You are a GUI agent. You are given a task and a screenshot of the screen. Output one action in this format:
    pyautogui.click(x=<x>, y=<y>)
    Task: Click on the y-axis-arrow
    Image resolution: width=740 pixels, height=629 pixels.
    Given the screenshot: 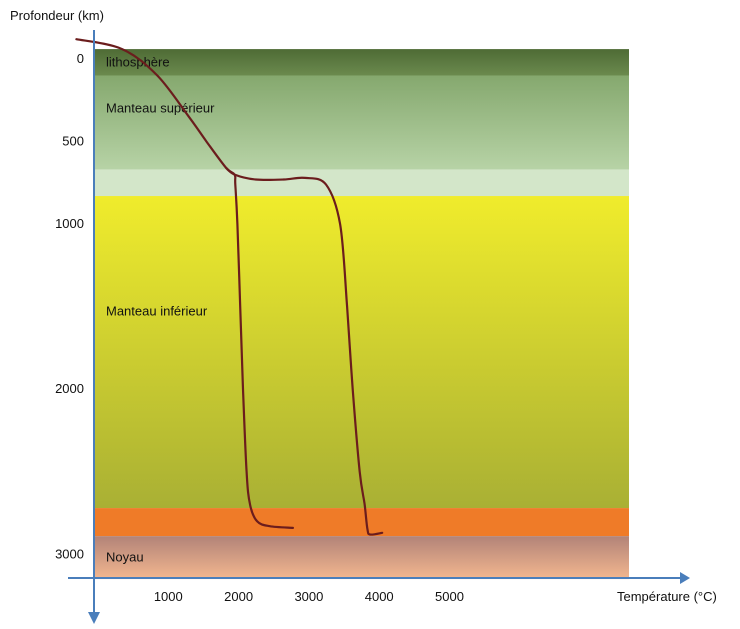 What is the action you would take?
    pyautogui.click(x=94, y=618)
    